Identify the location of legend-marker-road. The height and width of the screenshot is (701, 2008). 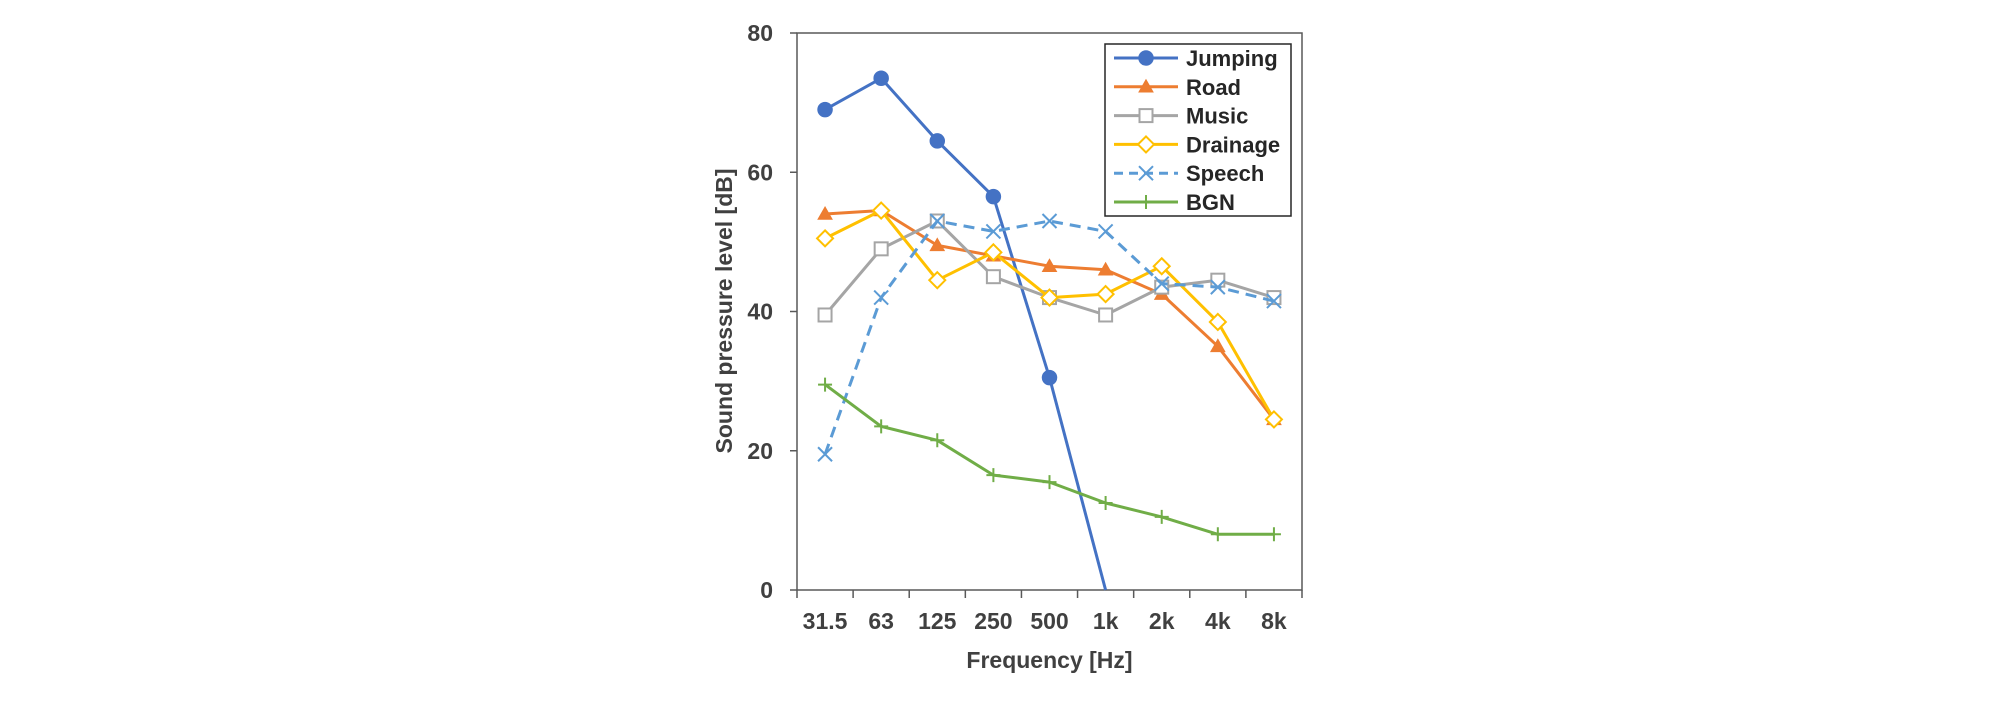
(1146, 85).